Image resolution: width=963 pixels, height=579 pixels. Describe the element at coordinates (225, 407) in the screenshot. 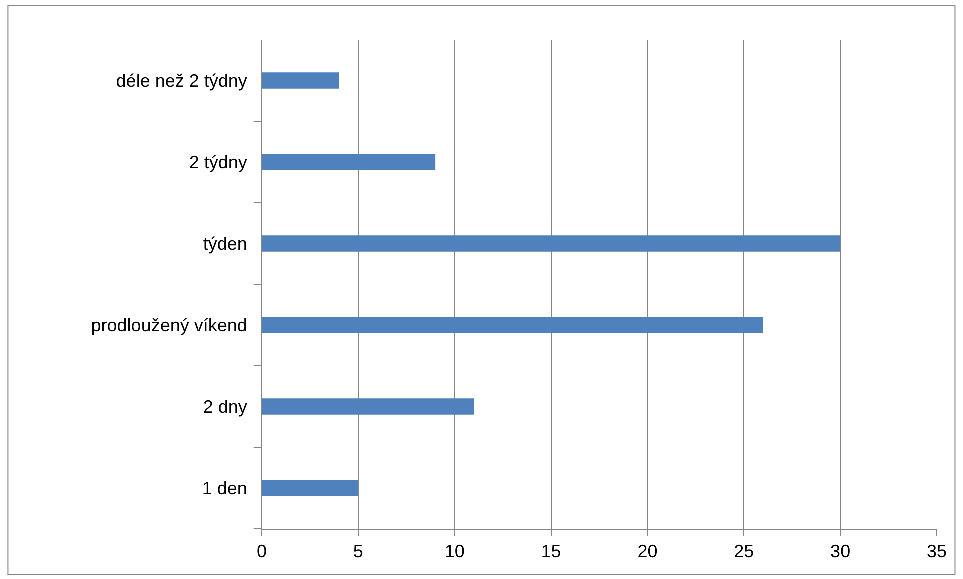

I see `y-tick-label: 2 dny` at that location.